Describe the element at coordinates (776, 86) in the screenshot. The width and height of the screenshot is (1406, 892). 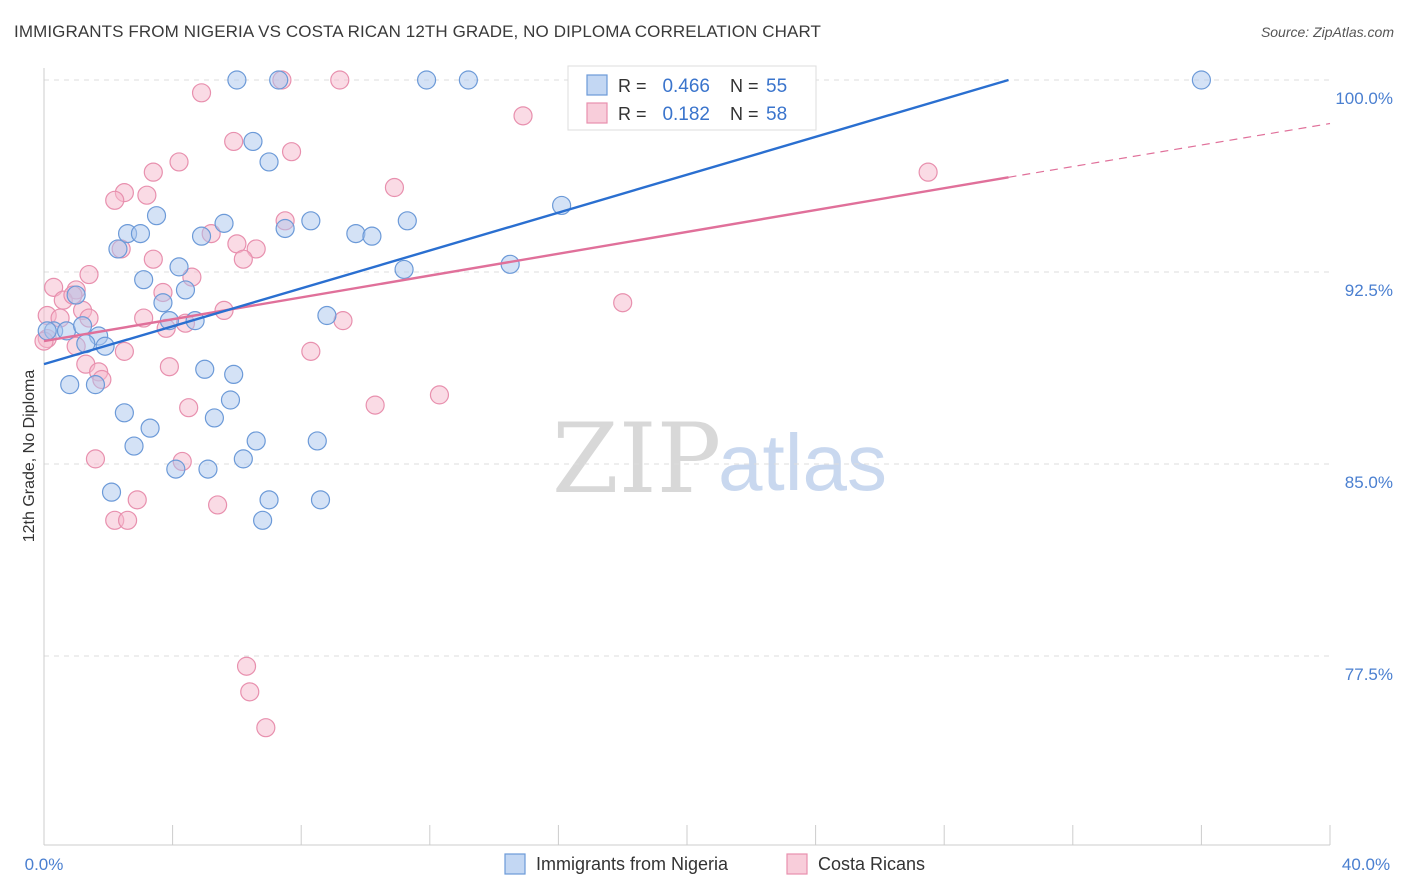
I see `legend-n-value-1: 55` at that location.